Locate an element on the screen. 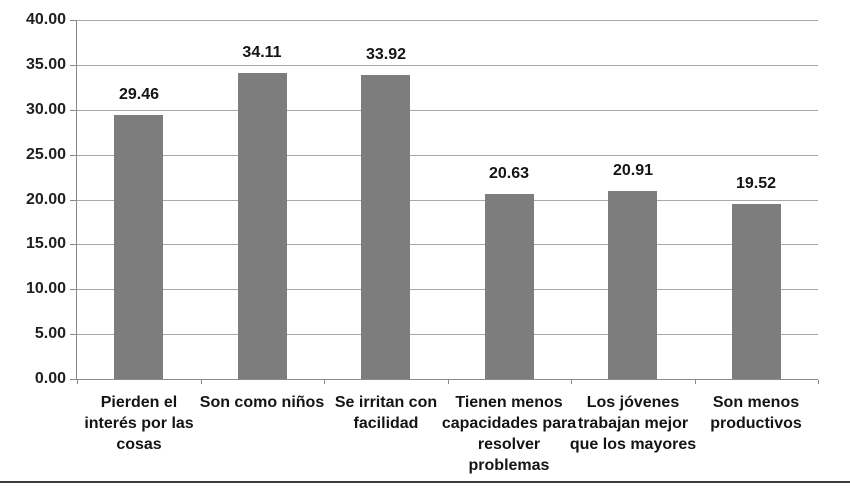  figure-bottom-rule is located at coordinates (425, 482).